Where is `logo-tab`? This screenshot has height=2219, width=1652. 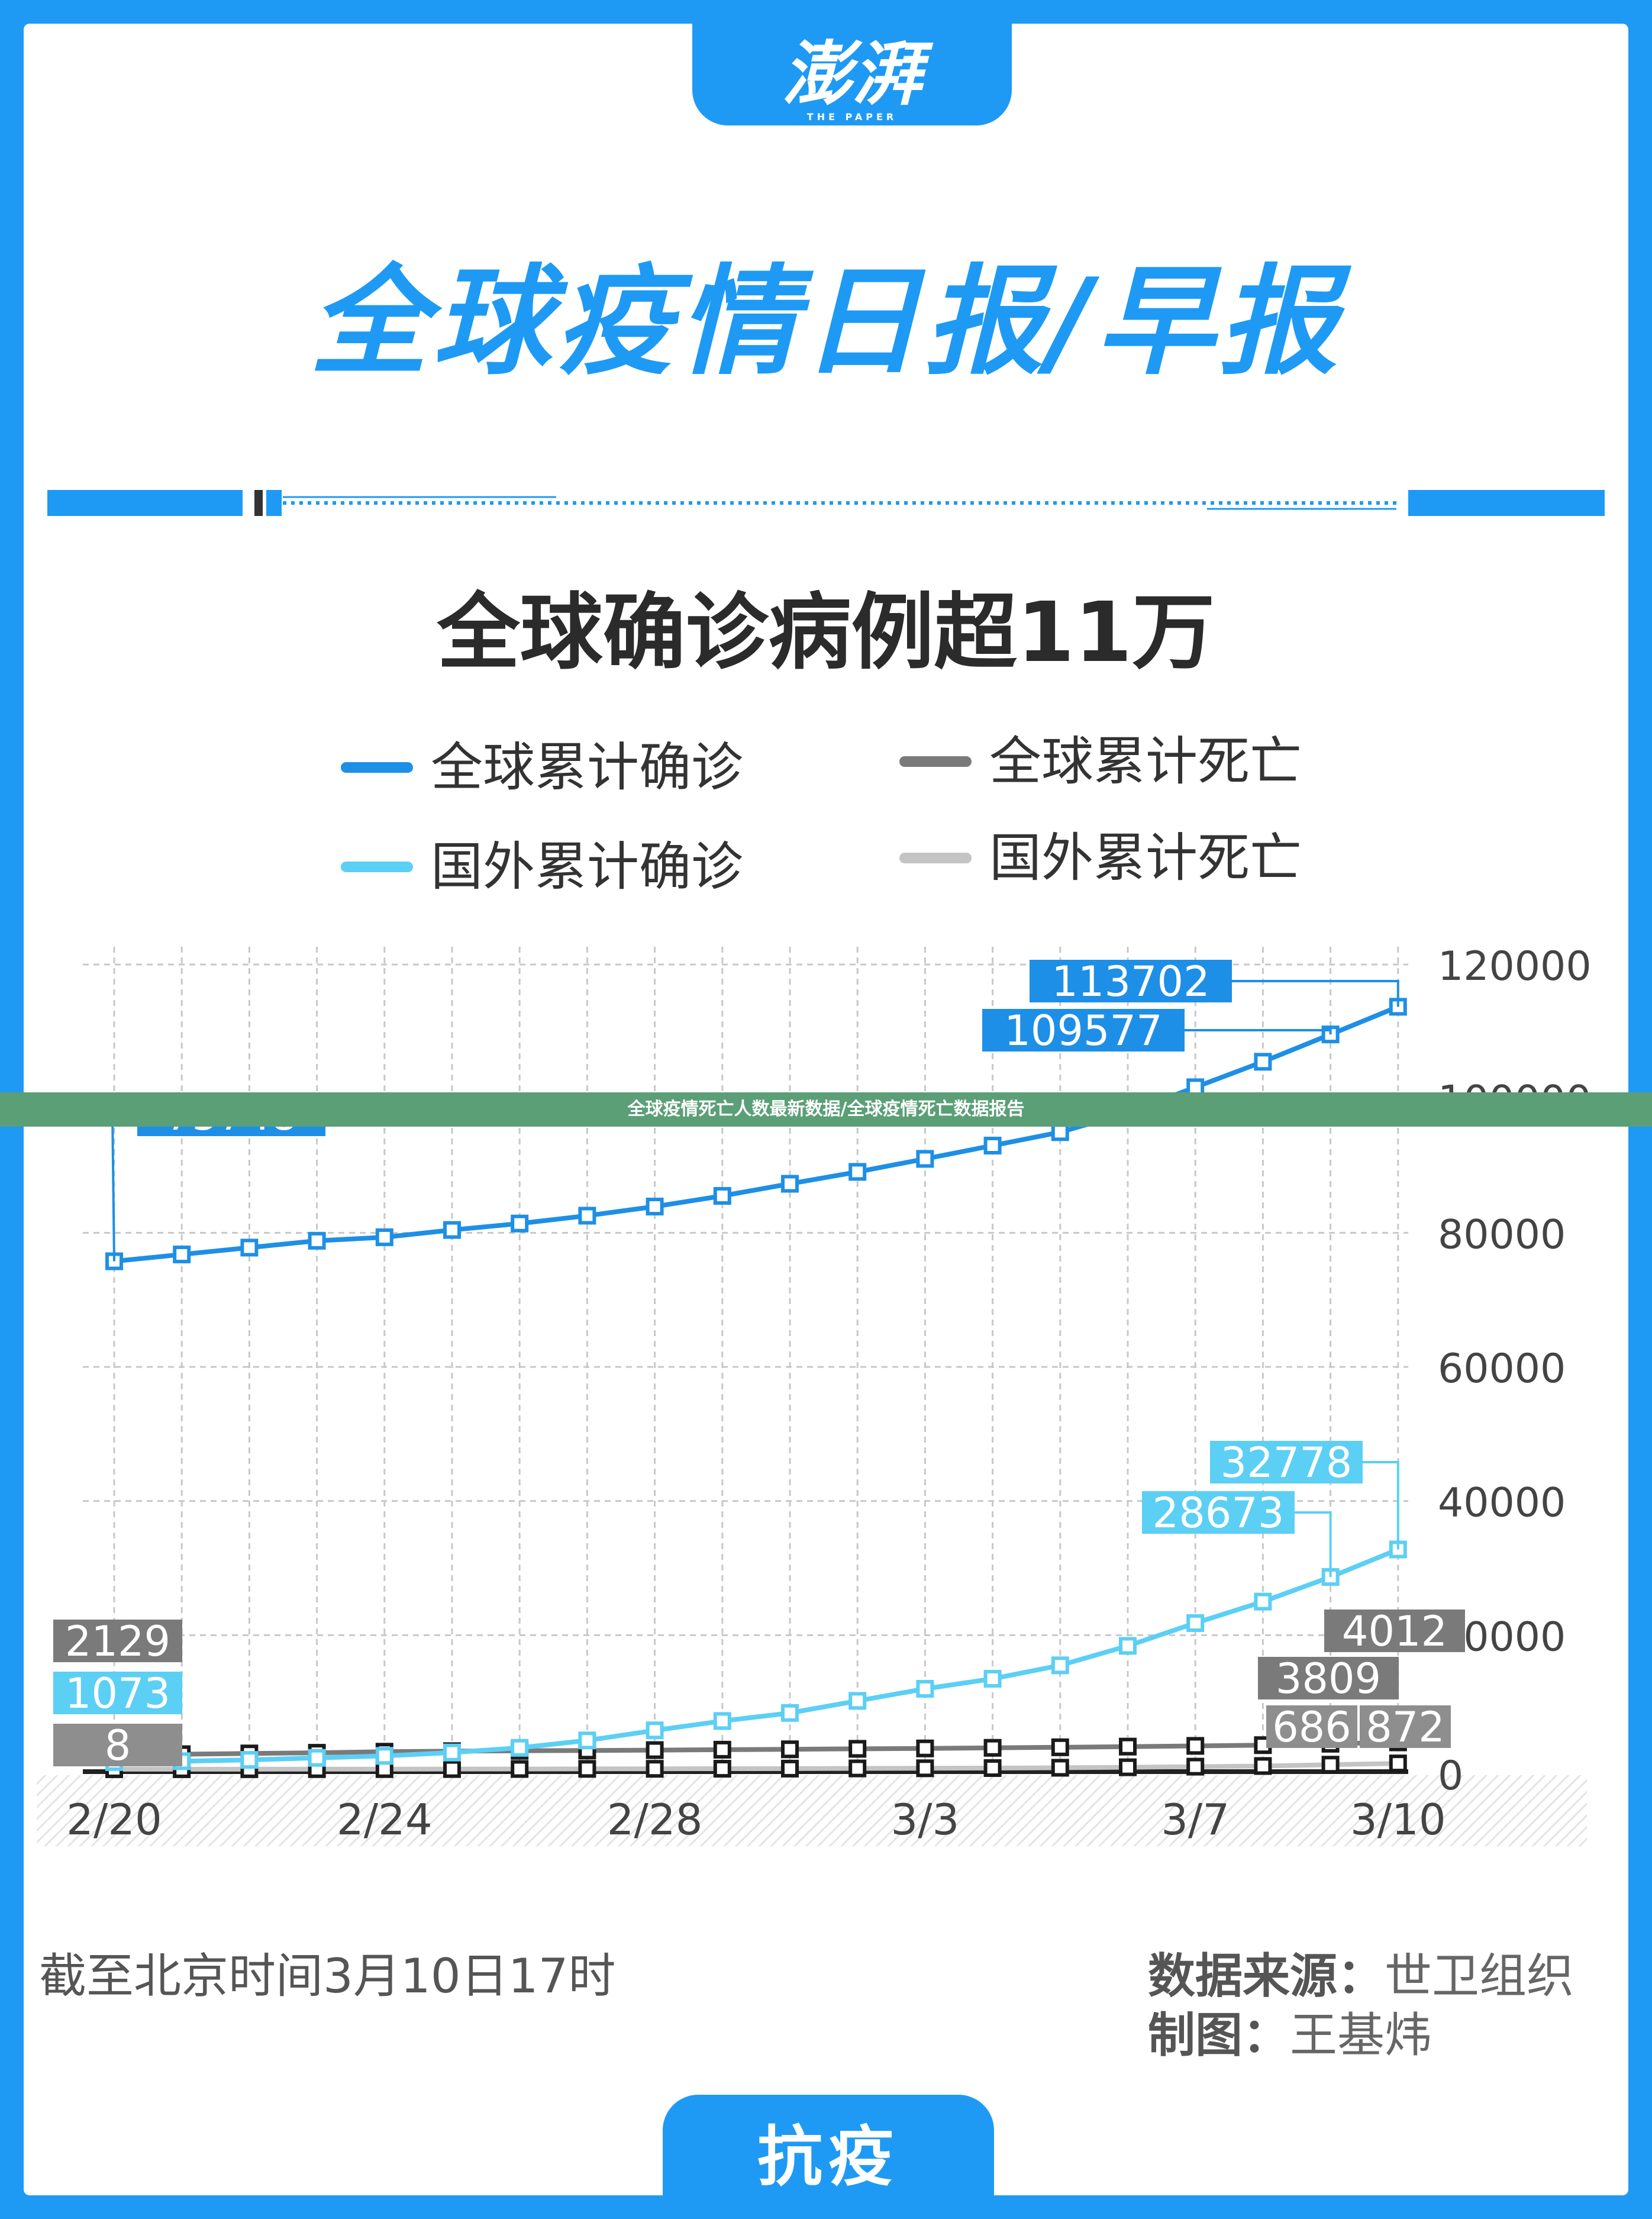
logo-tab is located at coordinates (852, 74).